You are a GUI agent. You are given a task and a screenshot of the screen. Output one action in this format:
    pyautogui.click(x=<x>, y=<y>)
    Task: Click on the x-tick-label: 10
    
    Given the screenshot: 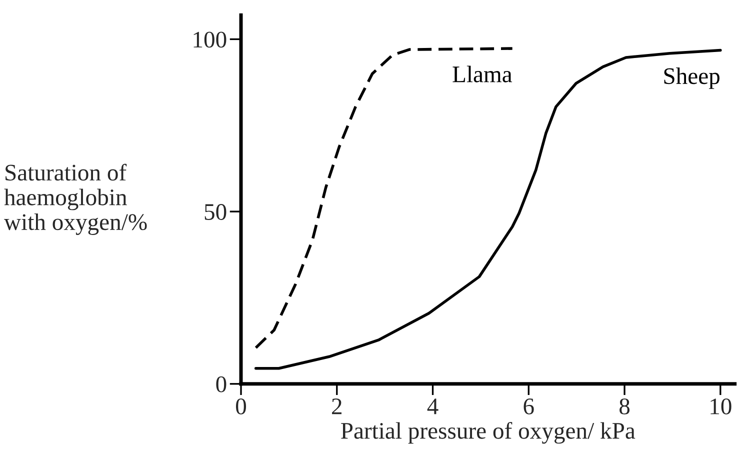 What is the action you would take?
    pyautogui.click(x=721, y=406)
    